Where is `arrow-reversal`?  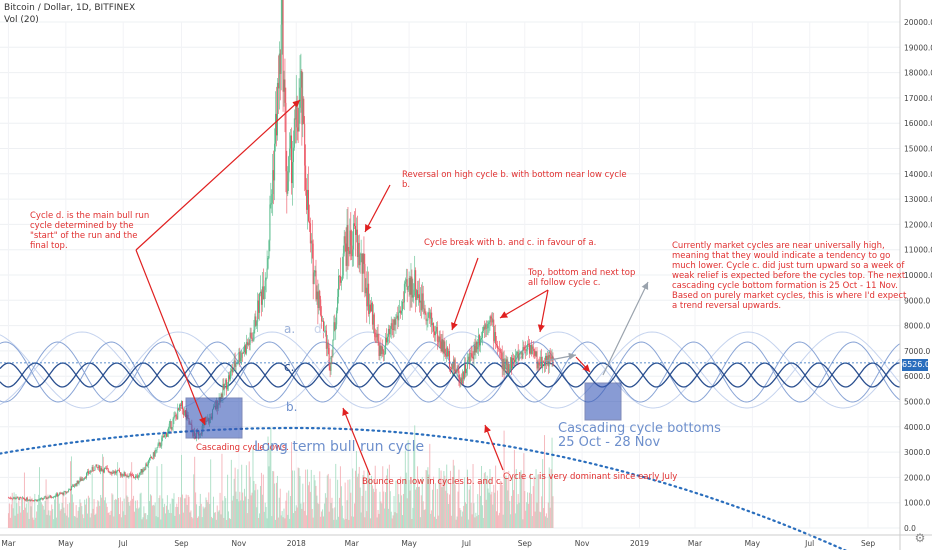
arrow-reversal is located at coordinates (377, 208).